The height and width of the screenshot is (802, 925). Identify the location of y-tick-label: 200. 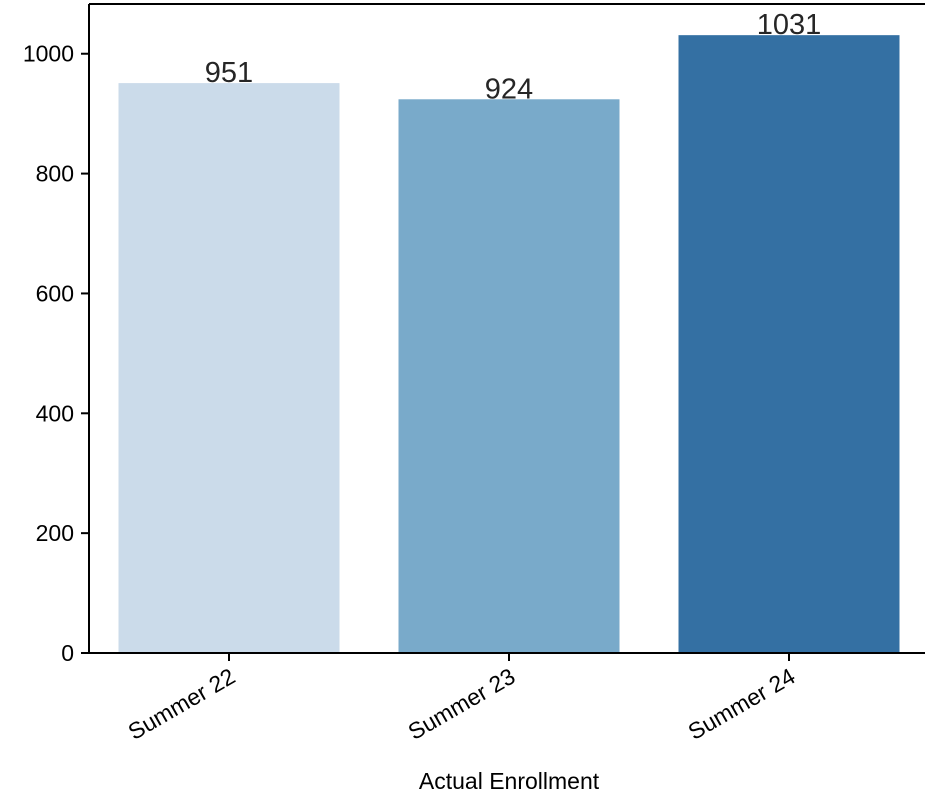
(55, 533).